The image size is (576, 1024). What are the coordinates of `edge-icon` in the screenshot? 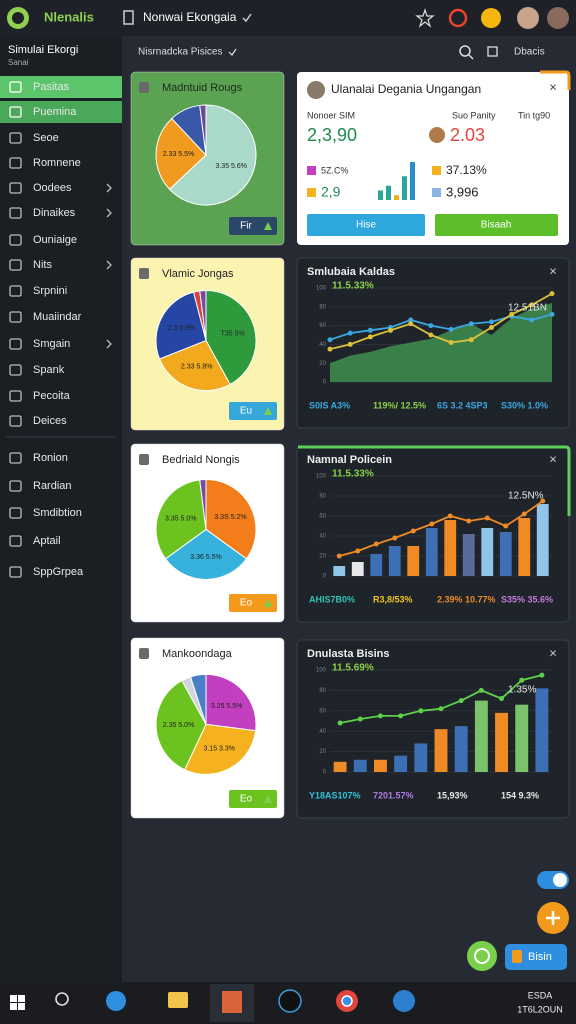 It's located at (116, 1001).